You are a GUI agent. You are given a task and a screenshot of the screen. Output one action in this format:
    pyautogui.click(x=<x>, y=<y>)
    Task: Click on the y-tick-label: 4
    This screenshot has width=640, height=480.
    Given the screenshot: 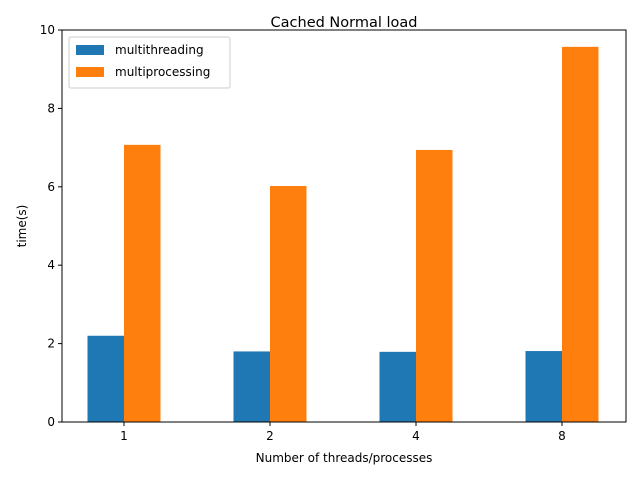 What is the action you would take?
    pyautogui.click(x=51, y=265)
    